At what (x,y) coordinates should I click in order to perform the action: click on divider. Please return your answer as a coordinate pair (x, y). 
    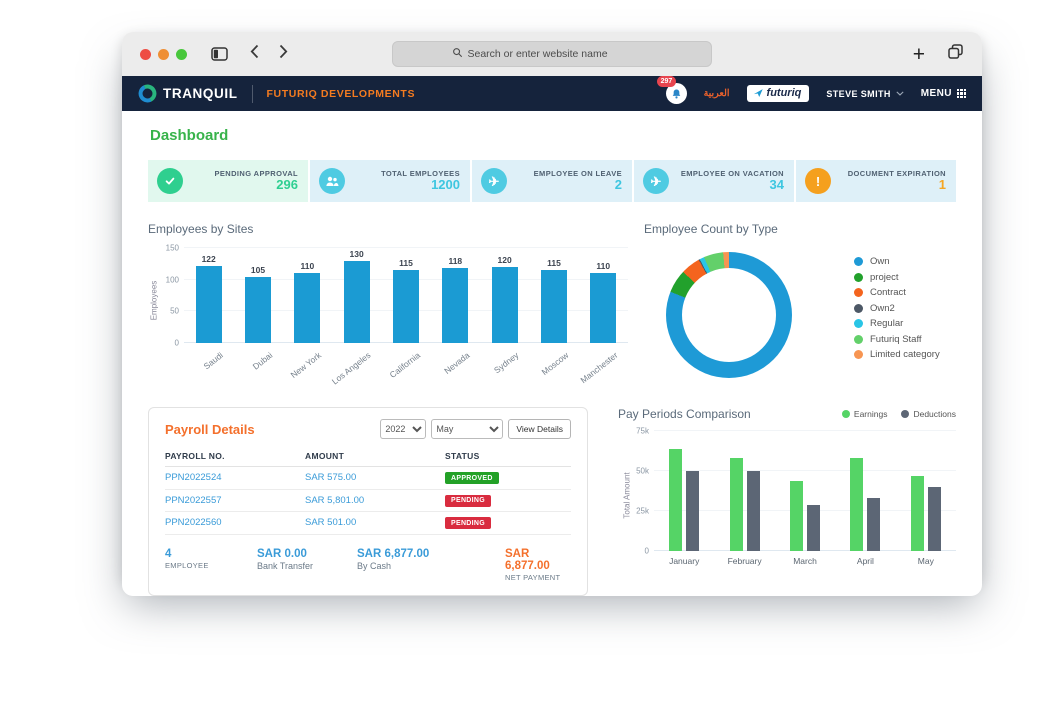
    Looking at the image, I should click on (252, 93).